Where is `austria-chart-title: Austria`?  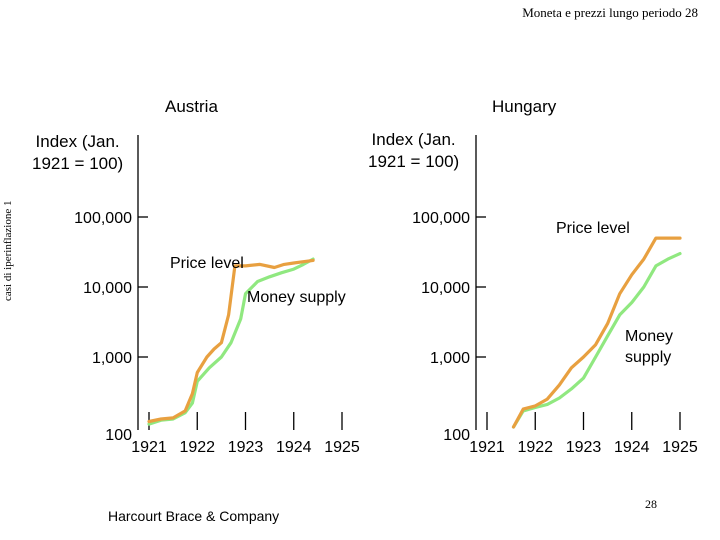
austria-chart-title: Austria is located at coordinates (191, 106).